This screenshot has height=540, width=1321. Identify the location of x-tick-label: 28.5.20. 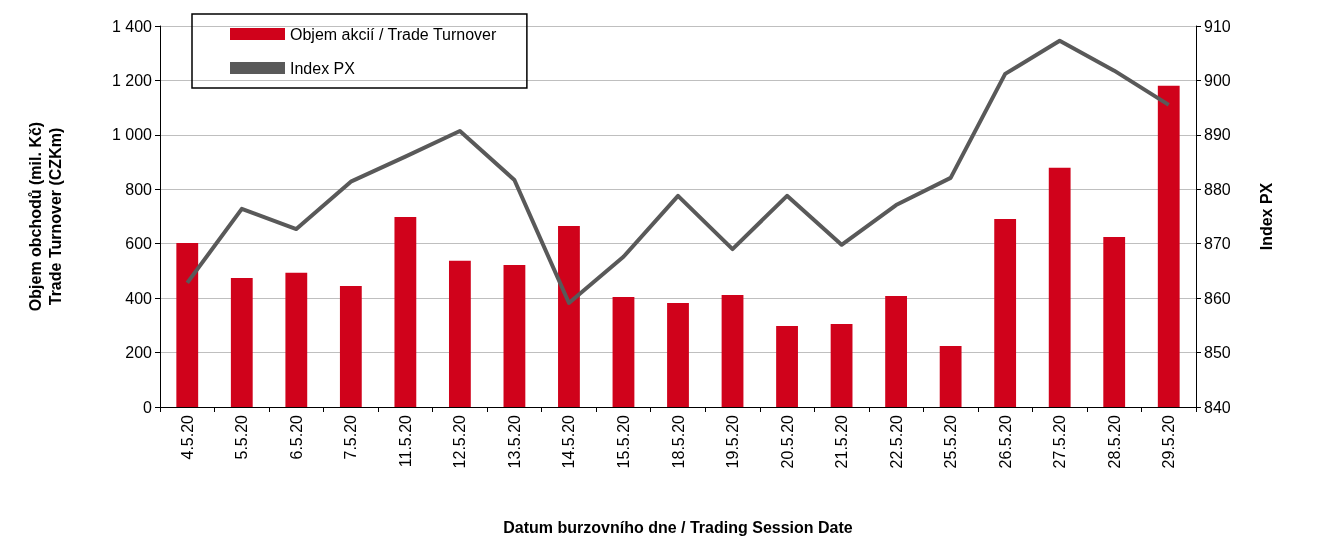
(1114, 441).